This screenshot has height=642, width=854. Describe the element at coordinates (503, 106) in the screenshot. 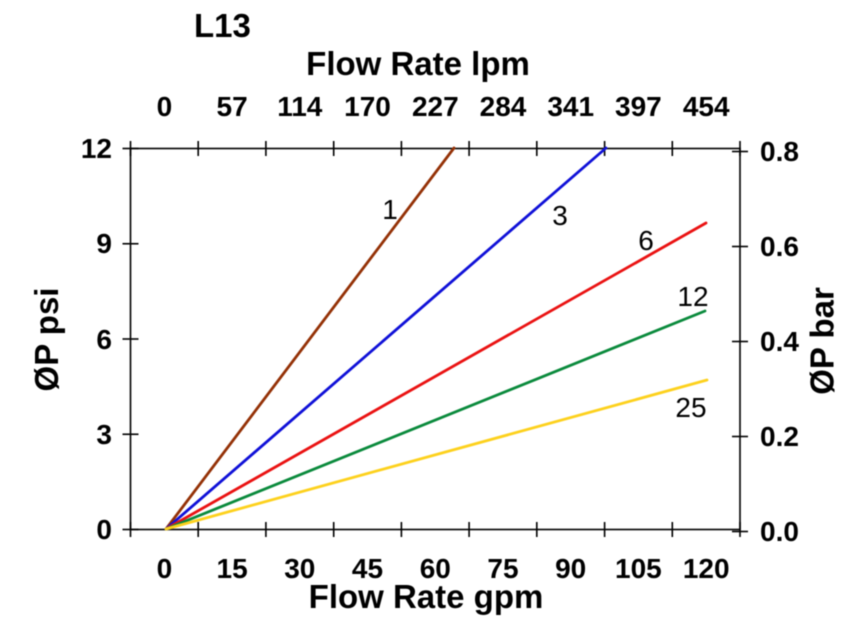

I see `svg-text: 284` at that location.